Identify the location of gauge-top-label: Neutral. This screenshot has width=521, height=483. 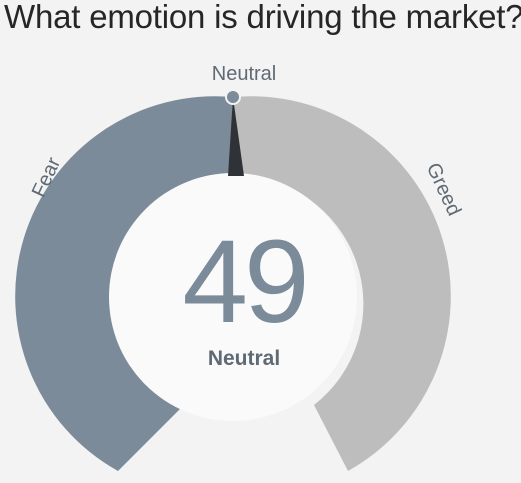
(244, 74).